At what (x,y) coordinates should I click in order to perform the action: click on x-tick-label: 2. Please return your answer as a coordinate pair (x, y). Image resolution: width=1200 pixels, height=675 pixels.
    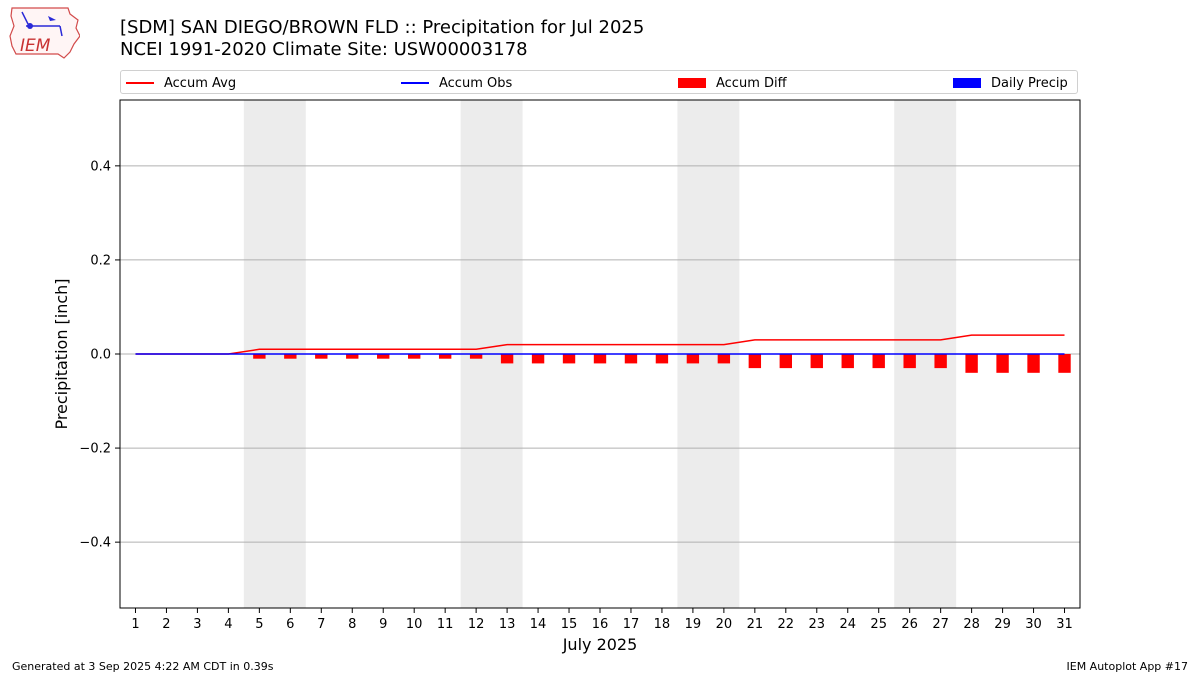
    Looking at the image, I should click on (166, 624).